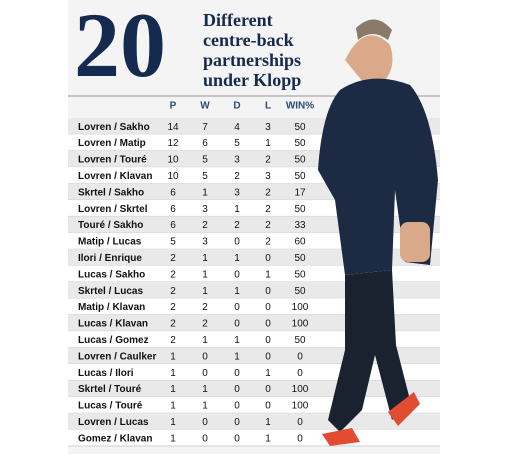 The height and width of the screenshot is (459, 505). I want to click on cell-value: 4, so click(237, 127).